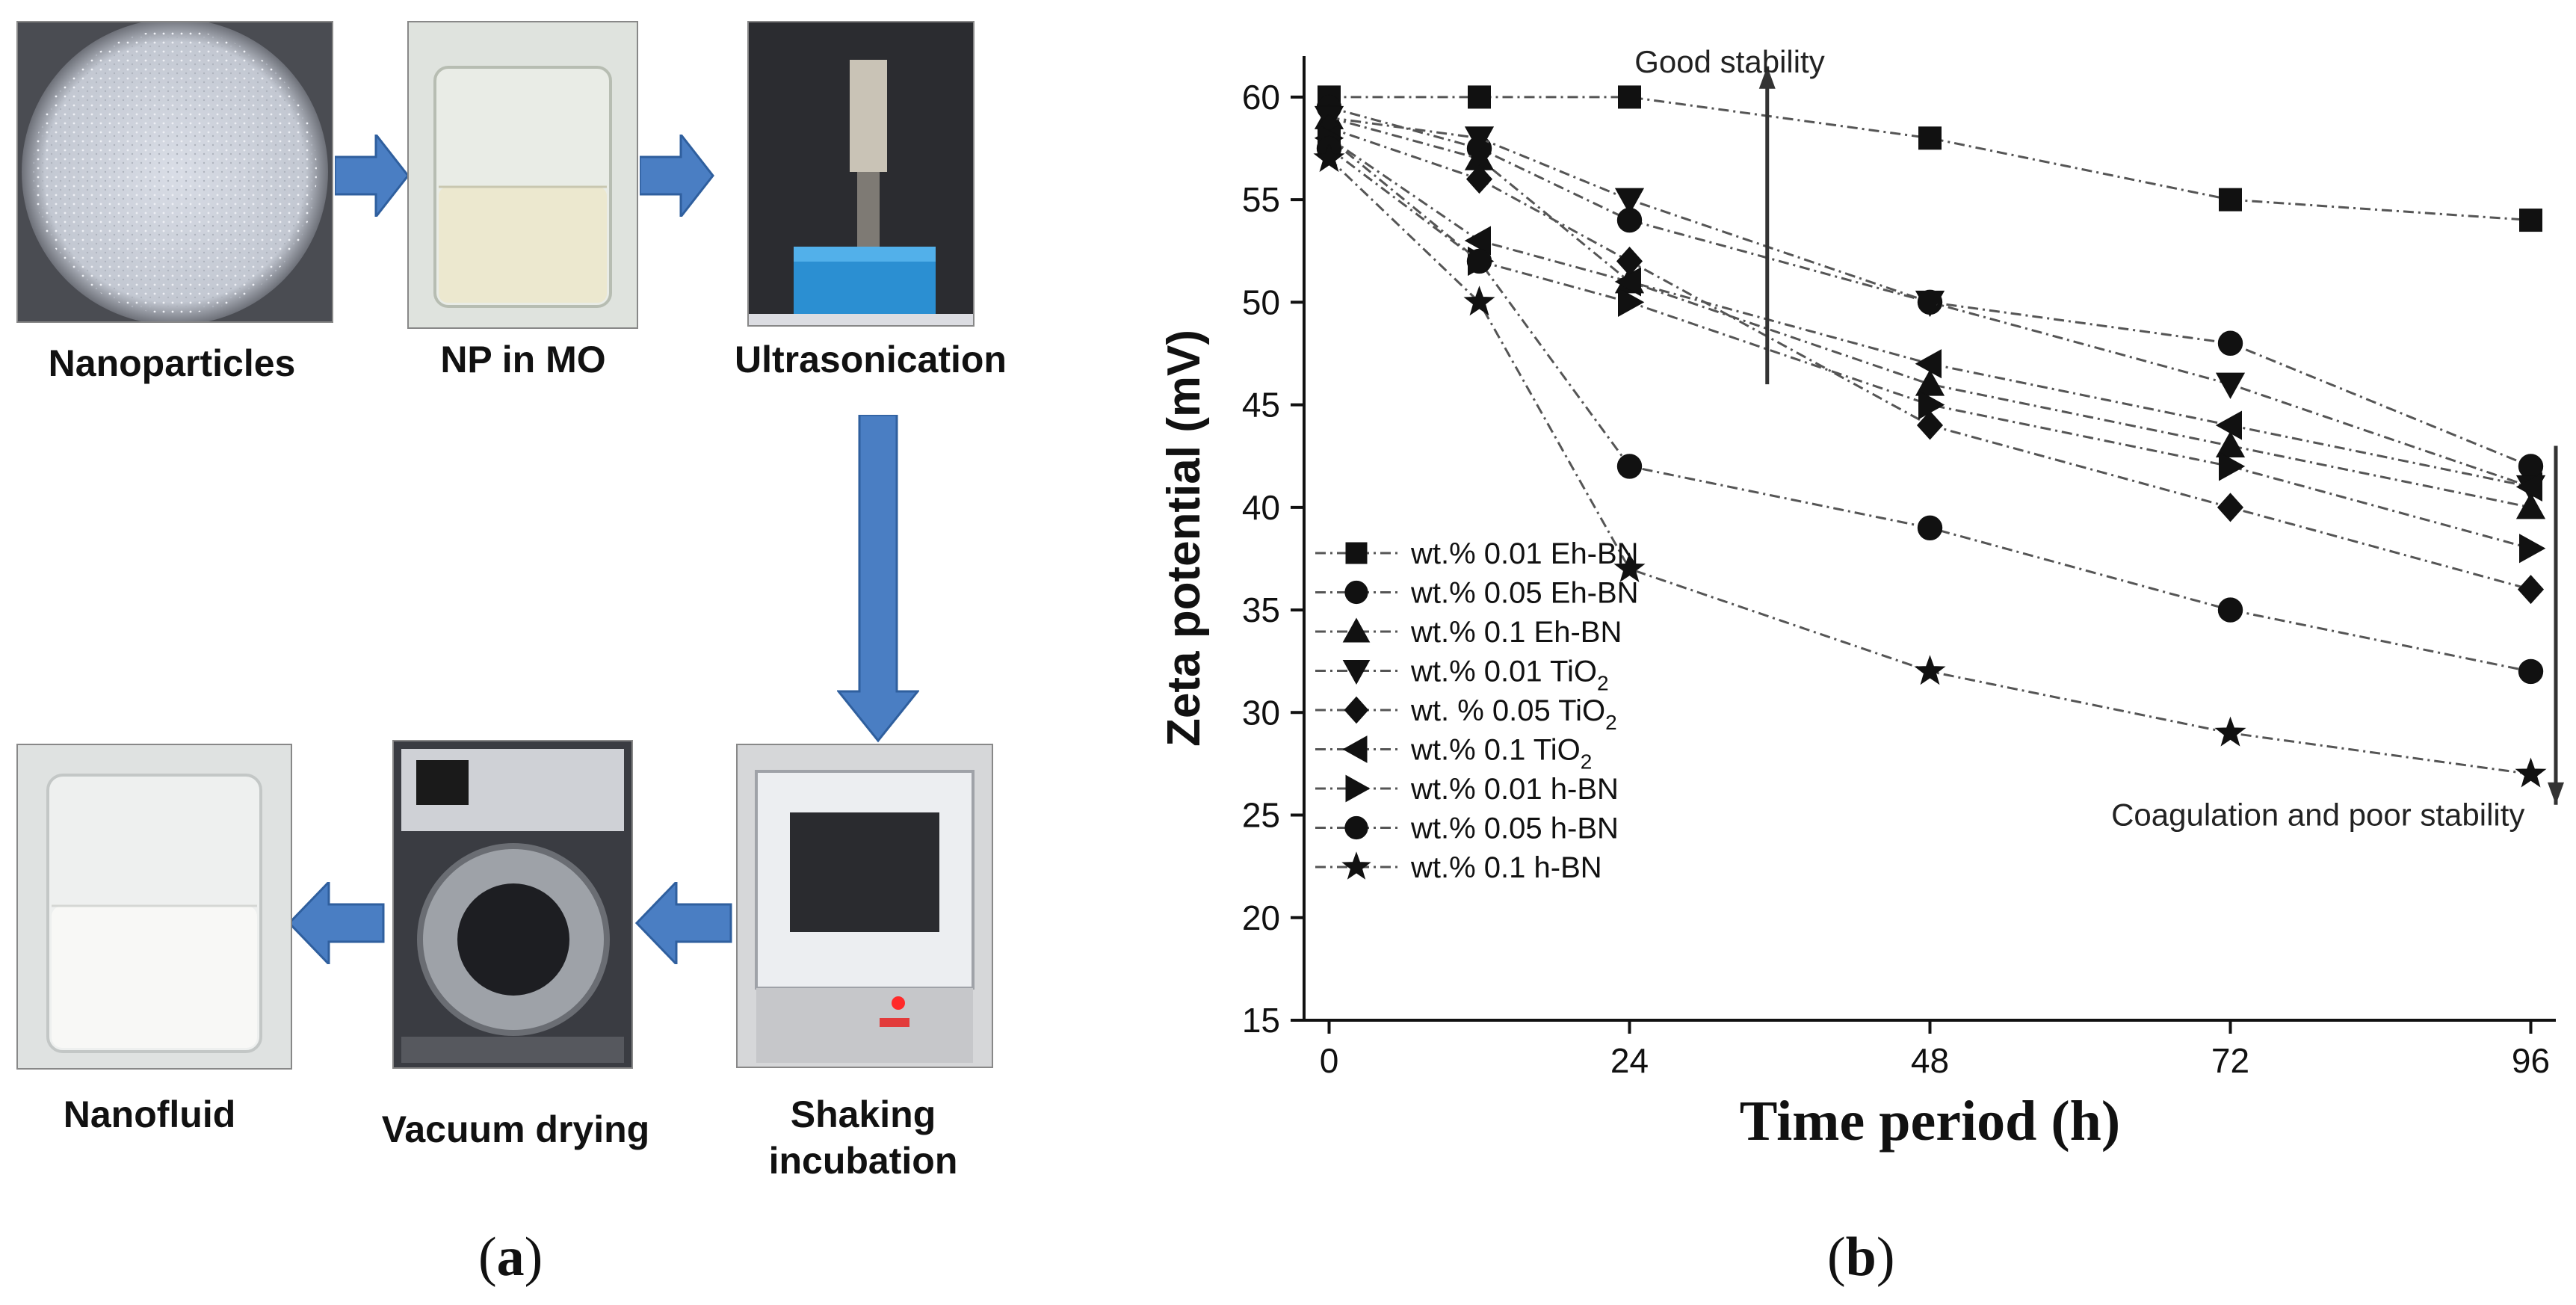  What do you see at coordinates (2318, 814) in the screenshot?
I see `chart-annotation: Coagulation and poor stability` at bounding box center [2318, 814].